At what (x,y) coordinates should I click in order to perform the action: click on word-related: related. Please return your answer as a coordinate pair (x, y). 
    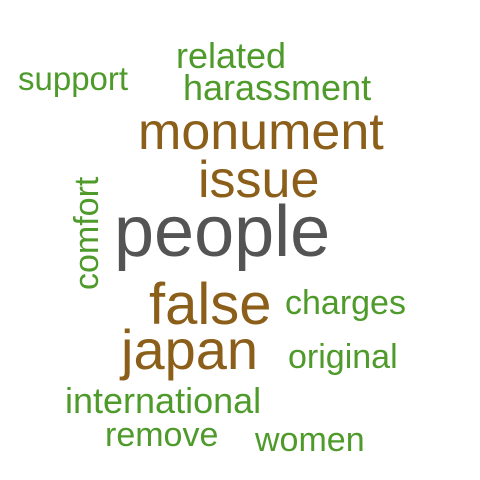
    Looking at the image, I should click on (231, 55).